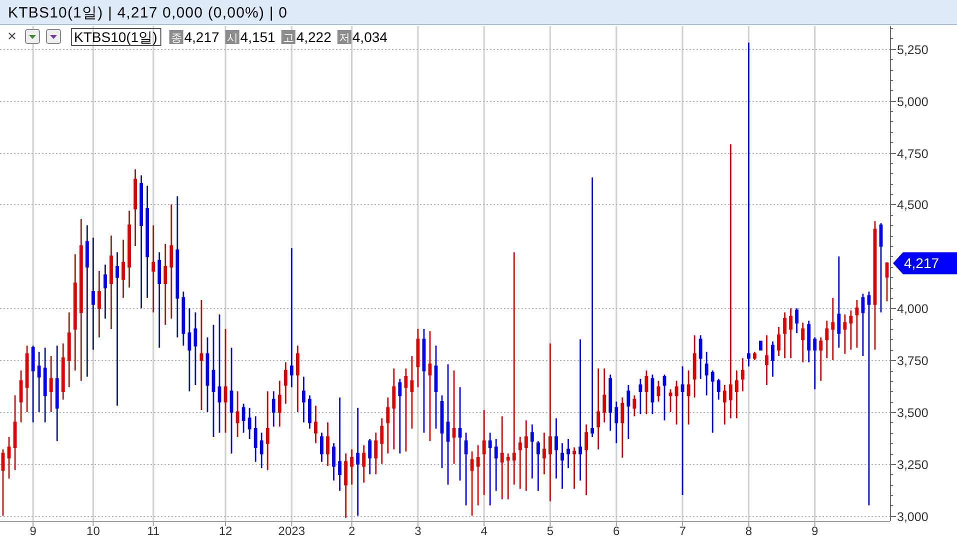  Describe the element at coordinates (912, 102) in the screenshot. I see `y-tick-label: 5,000` at that location.